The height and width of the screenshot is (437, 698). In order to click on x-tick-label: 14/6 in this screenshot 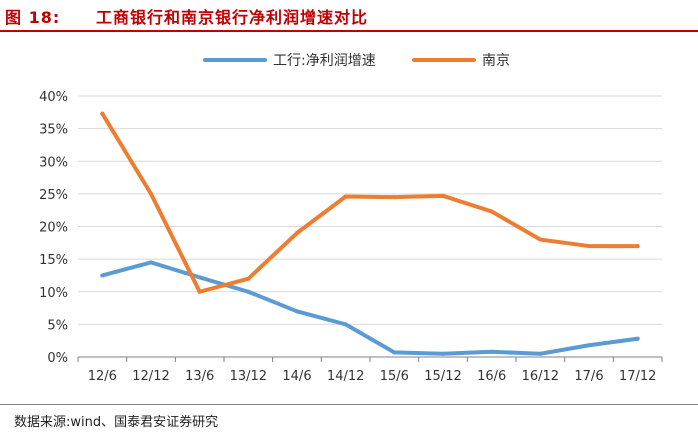, I will do `click(296, 376)`.